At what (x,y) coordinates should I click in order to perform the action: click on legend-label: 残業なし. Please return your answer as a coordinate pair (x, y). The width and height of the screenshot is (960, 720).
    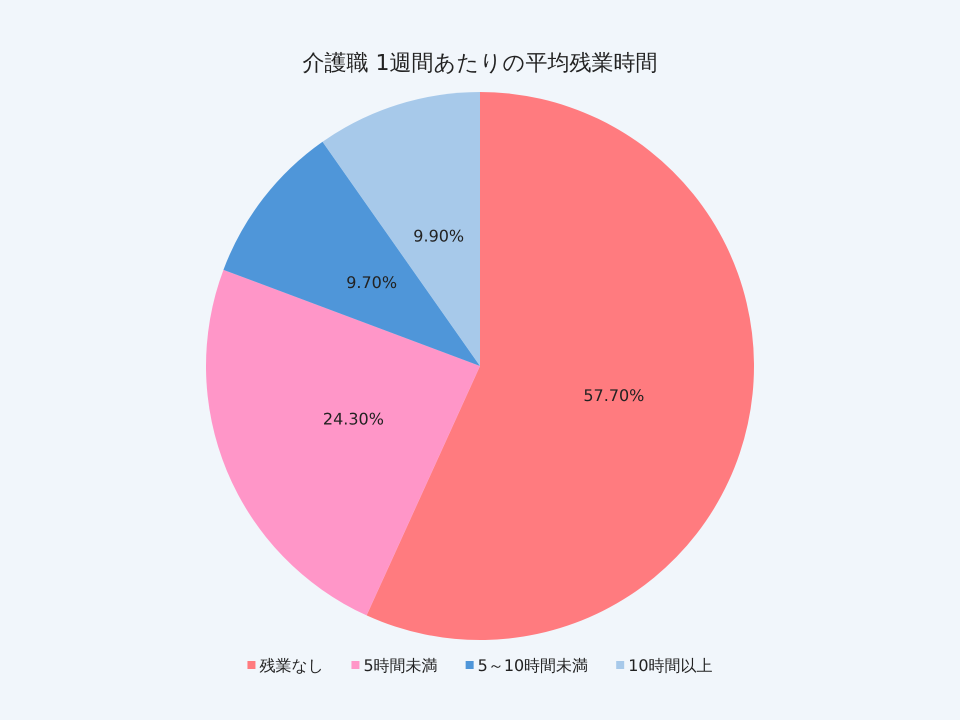
    Looking at the image, I should click on (291, 665).